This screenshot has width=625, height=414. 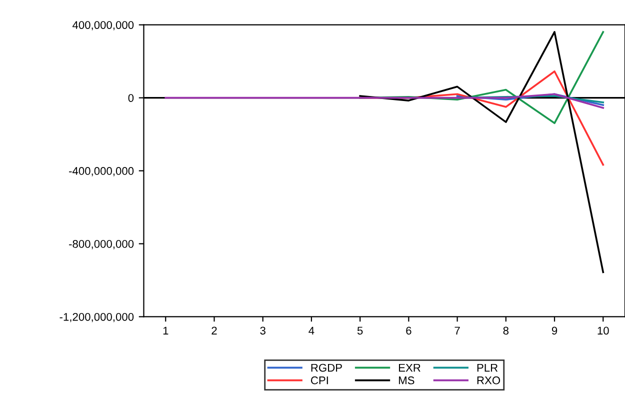 I want to click on x-tick-label: 1, so click(x=165, y=330).